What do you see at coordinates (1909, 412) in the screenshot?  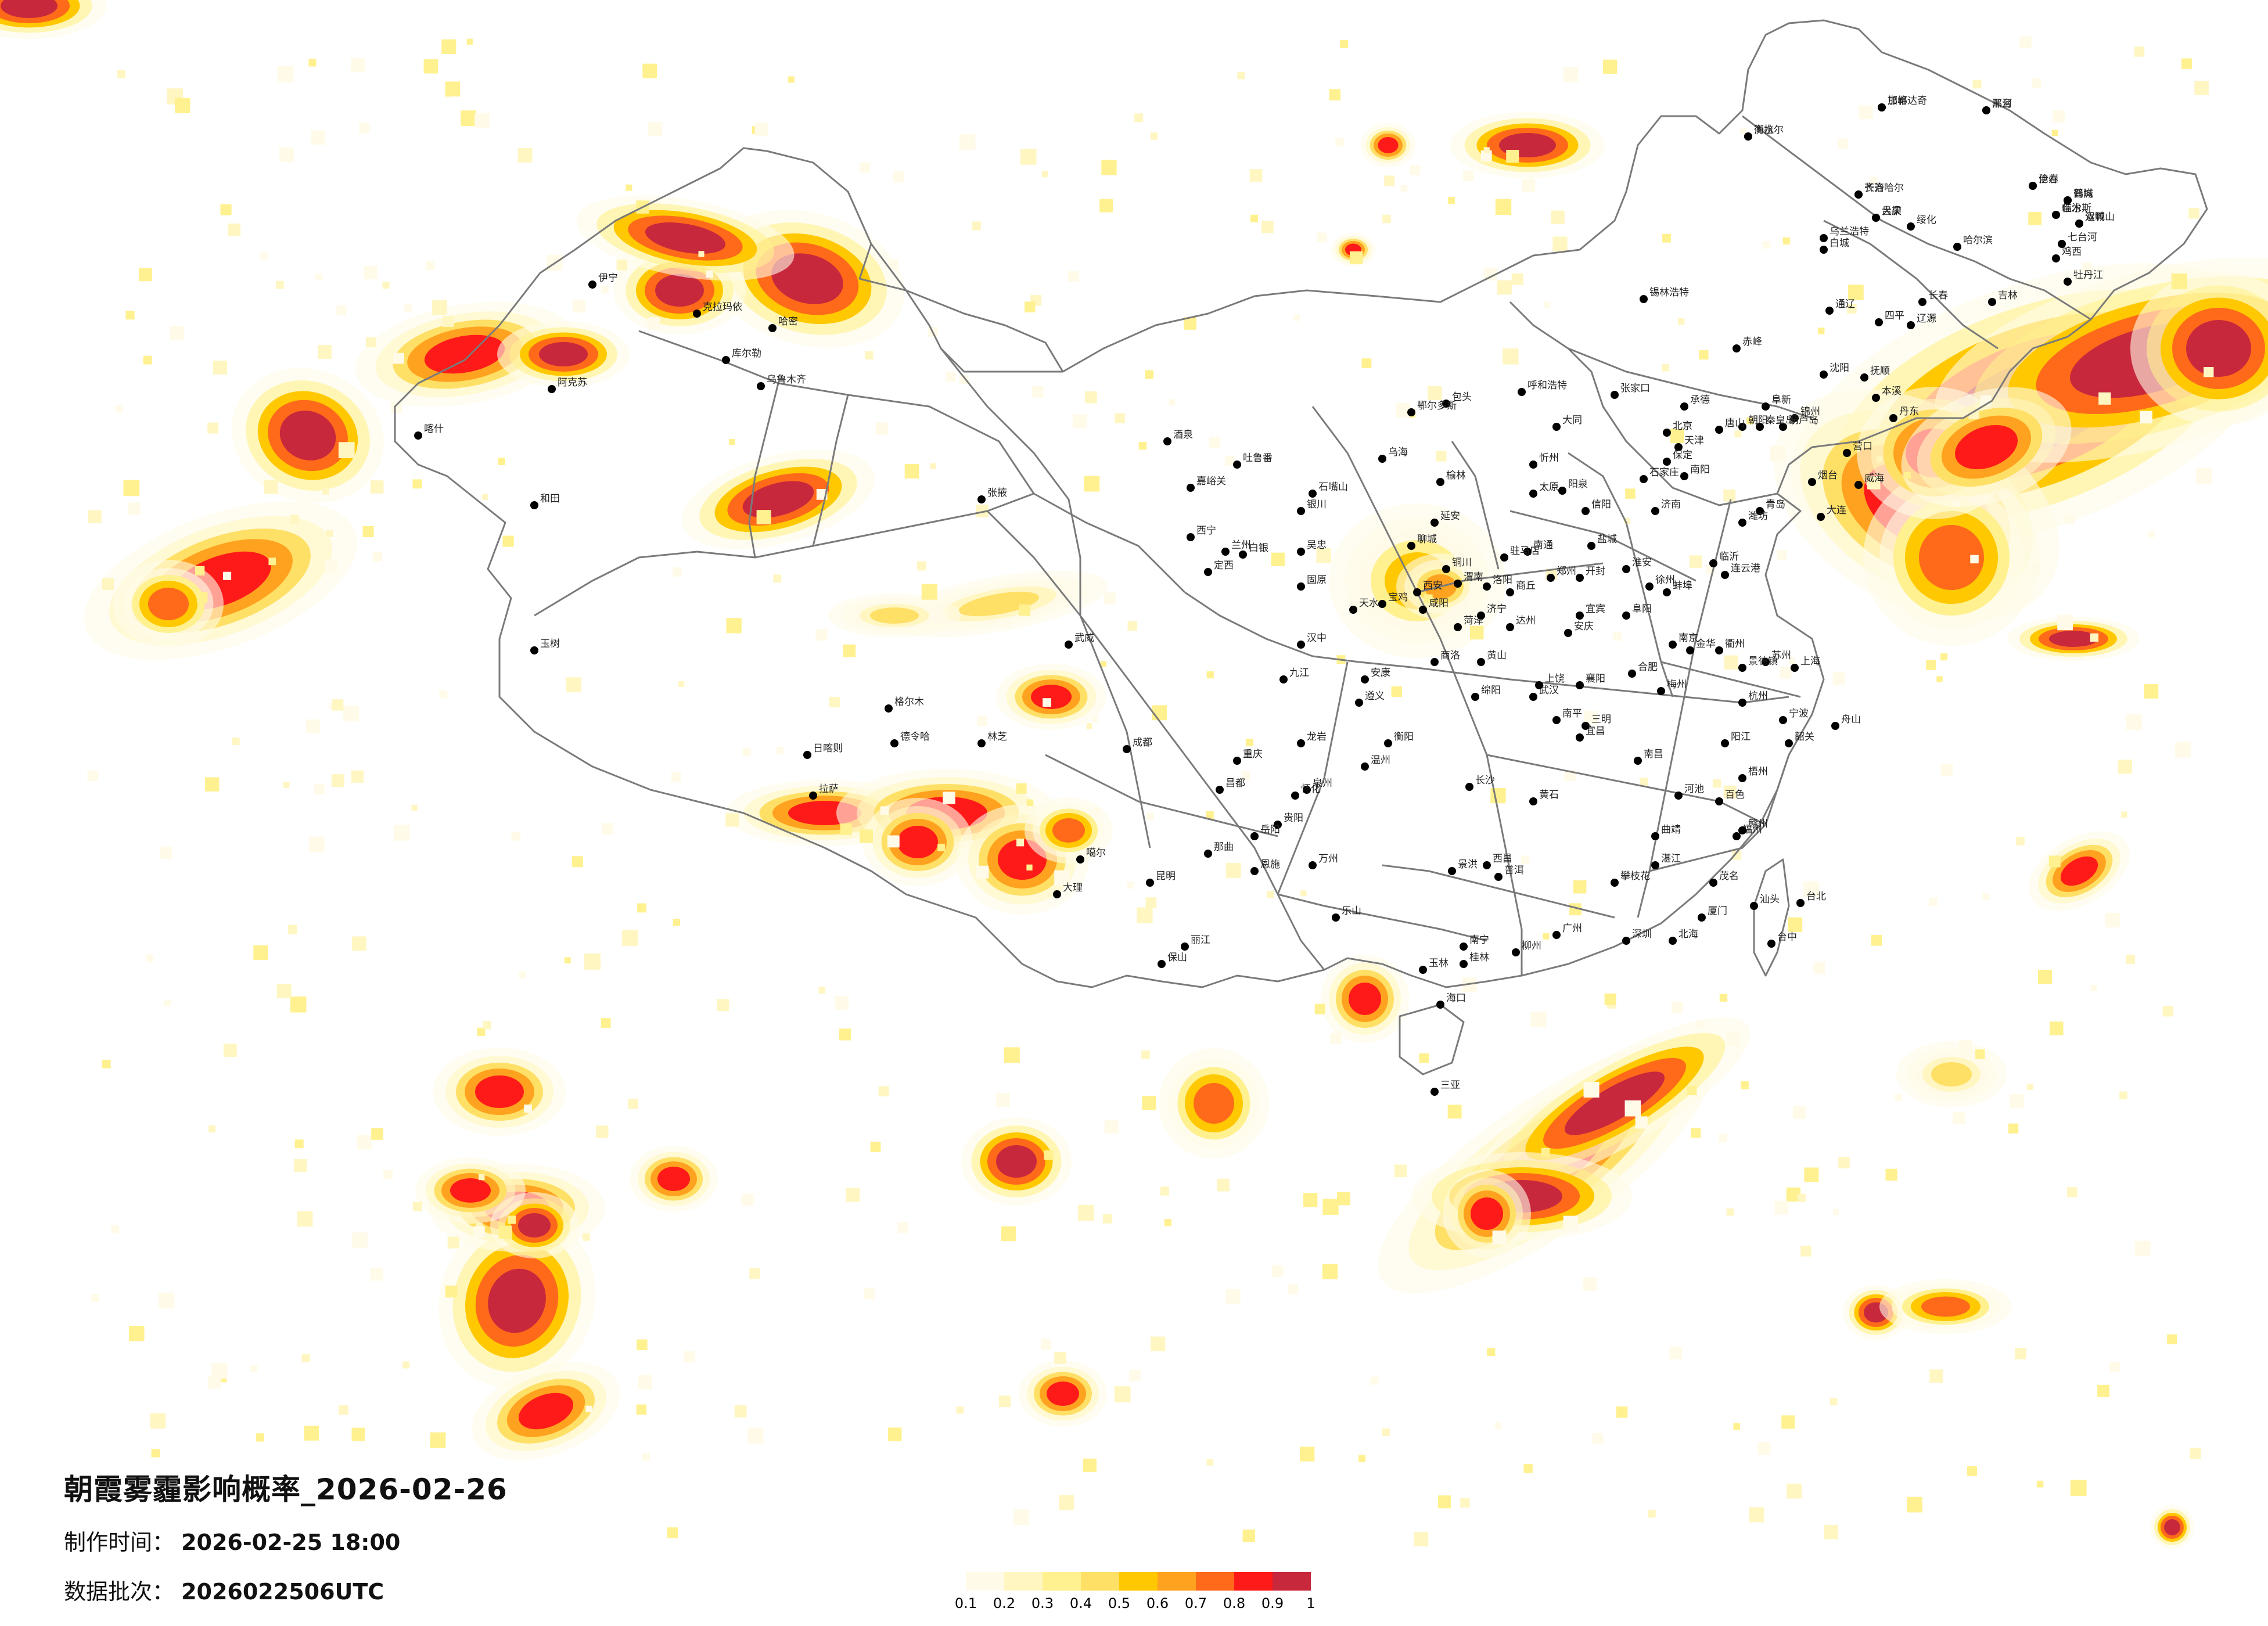 I see `city-label: 丹东` at bounding box center [1909, 412].